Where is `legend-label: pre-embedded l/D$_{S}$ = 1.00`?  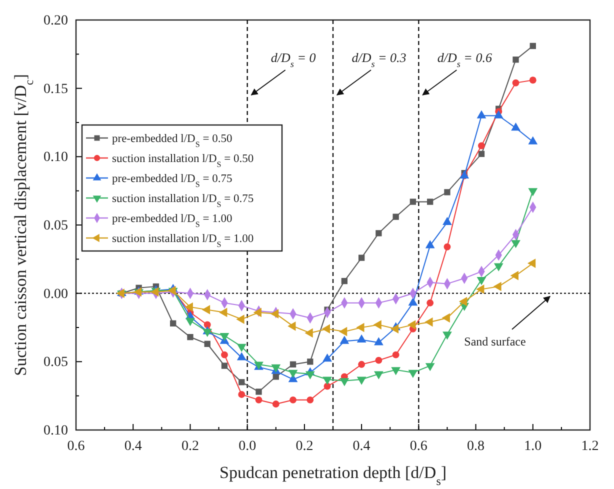 legend-label: pre-embedded l/D$_{S}$ = 1.00 is located at coordinates (172, 220).